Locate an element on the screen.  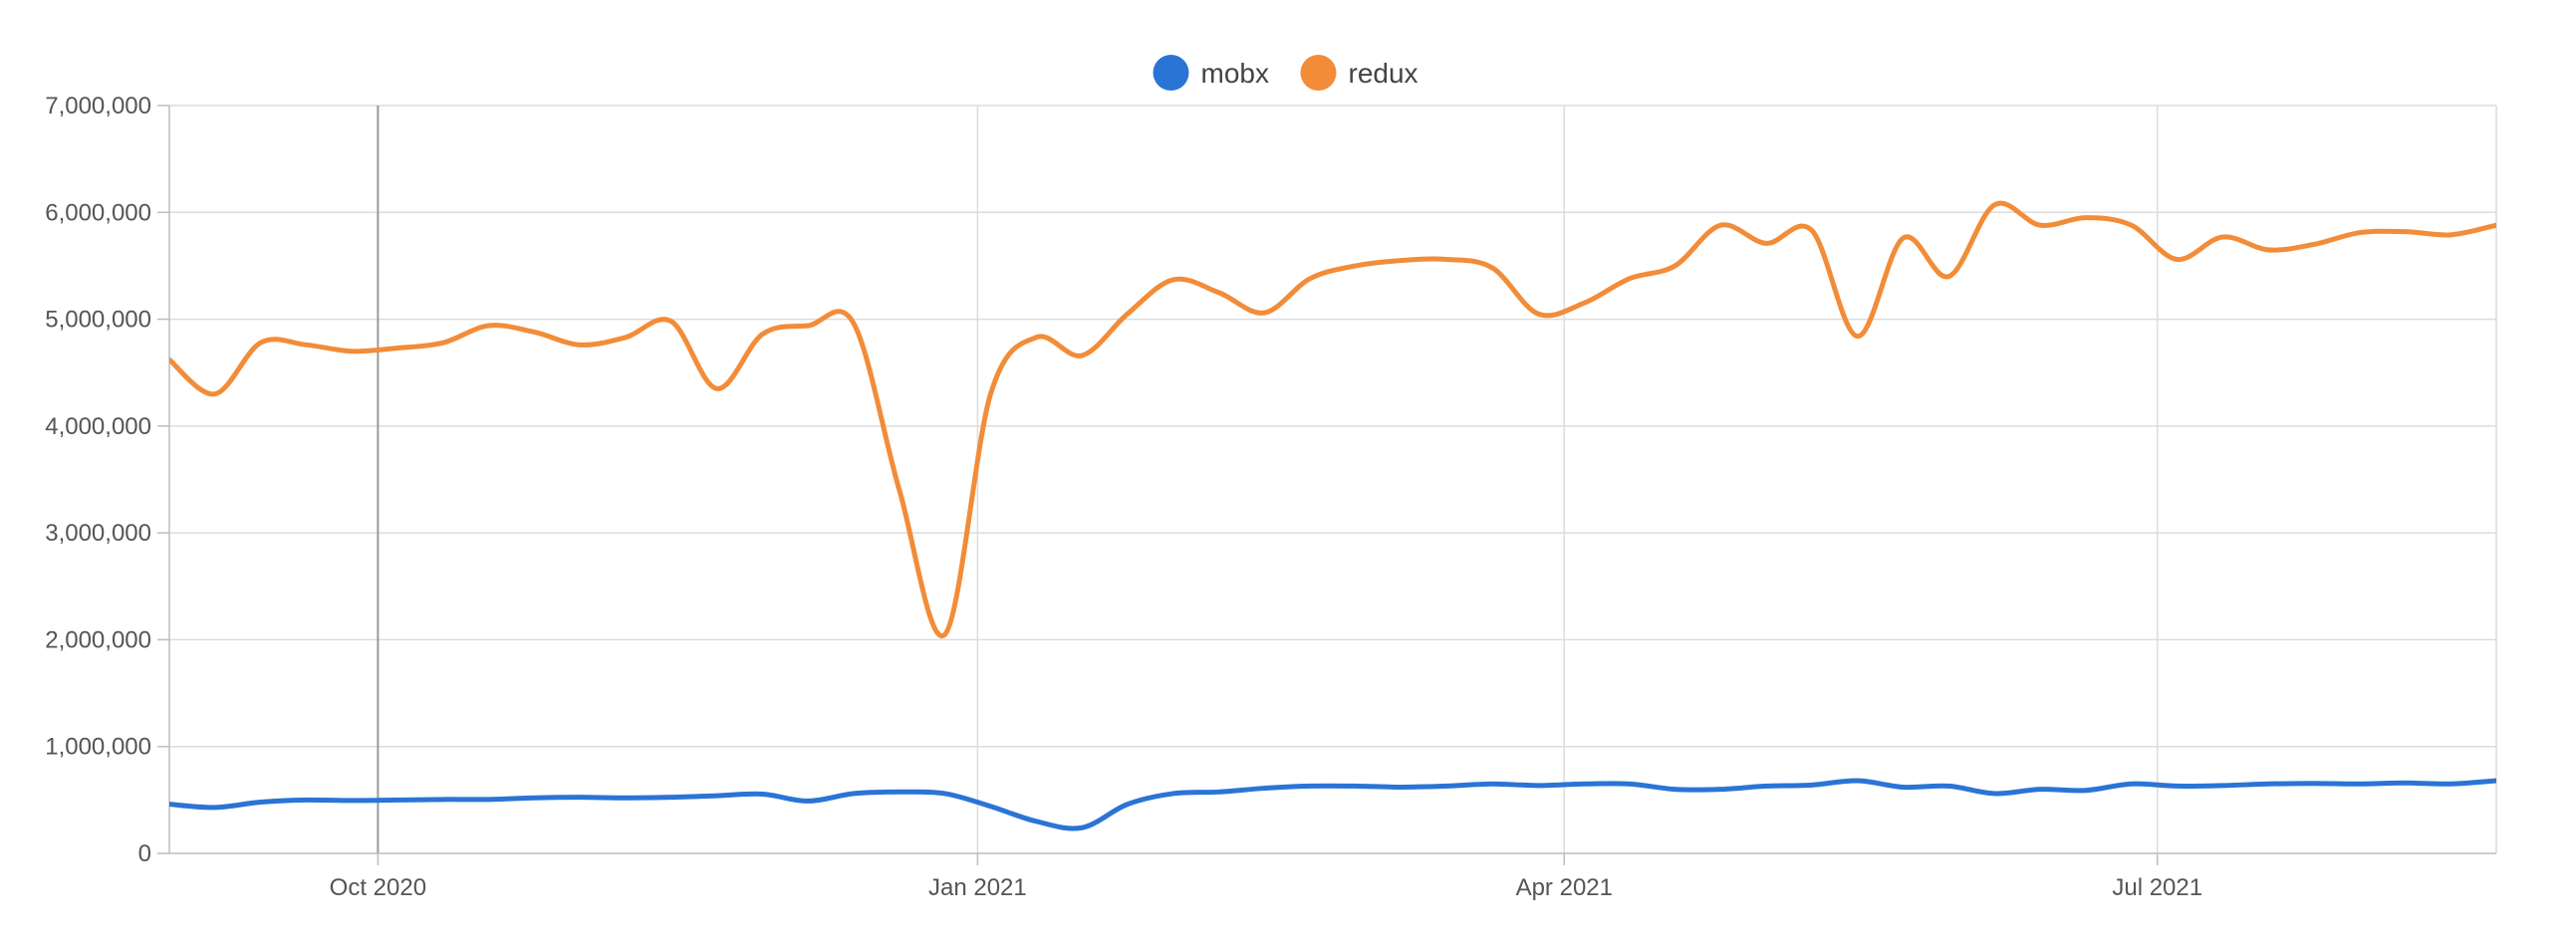
y-tick-label: 6,000,000 is located at coordinates (98, 212).